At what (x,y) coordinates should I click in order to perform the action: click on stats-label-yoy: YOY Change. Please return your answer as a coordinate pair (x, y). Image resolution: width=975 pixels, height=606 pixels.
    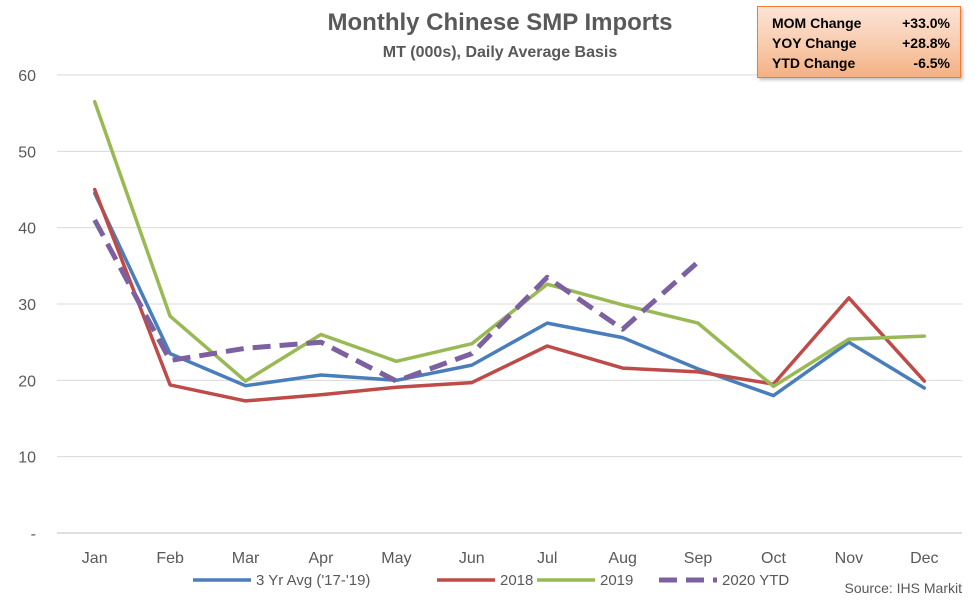
    Looking at the image, I should click on (814, 43).